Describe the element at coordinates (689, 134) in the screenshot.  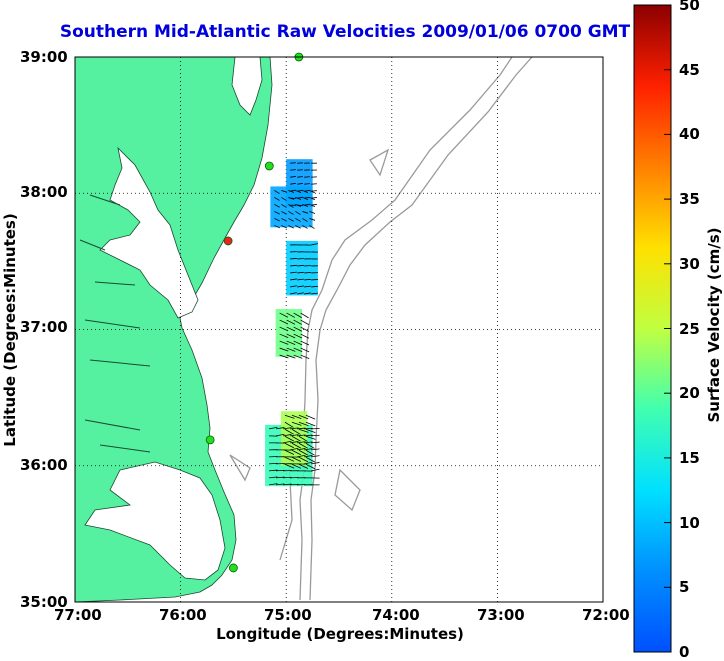
I see `colorbar-tick-label: 40` at that location.